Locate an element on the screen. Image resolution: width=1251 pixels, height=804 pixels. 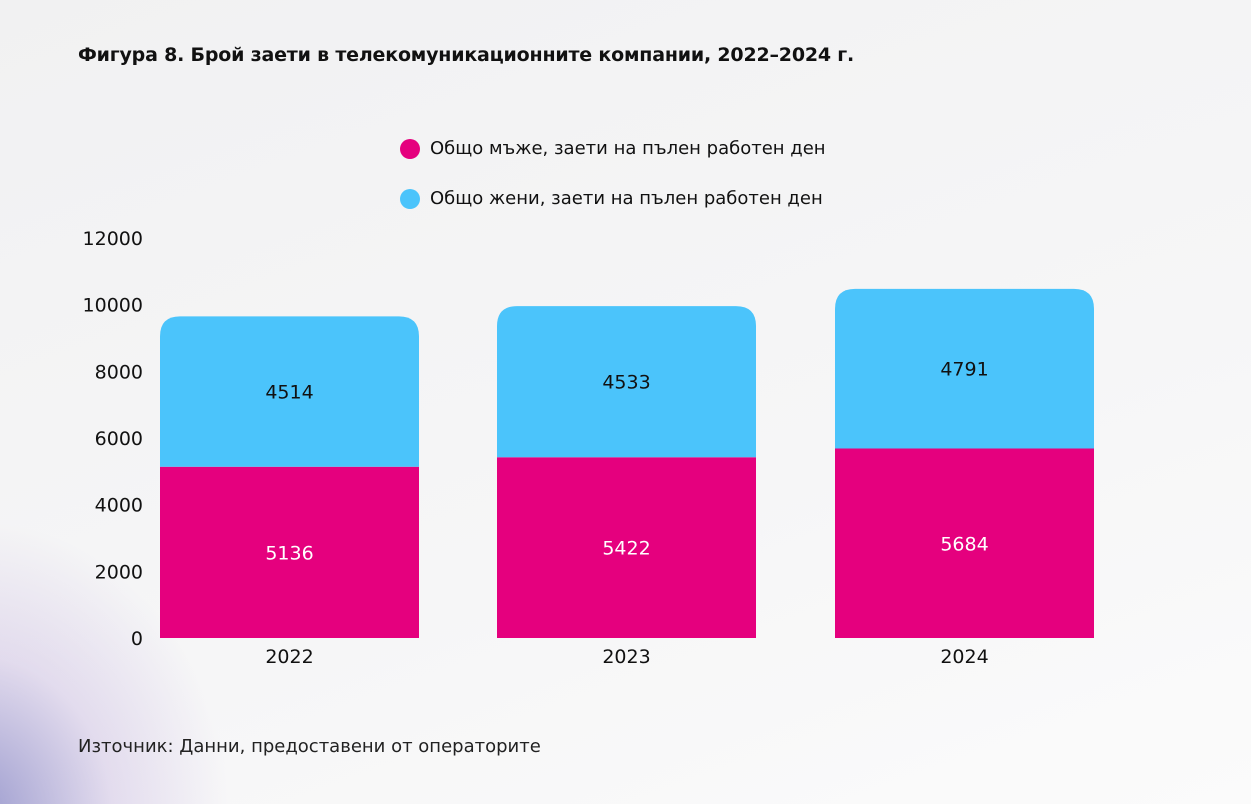
data-label: 5136 is located at coordinates (289, 553).